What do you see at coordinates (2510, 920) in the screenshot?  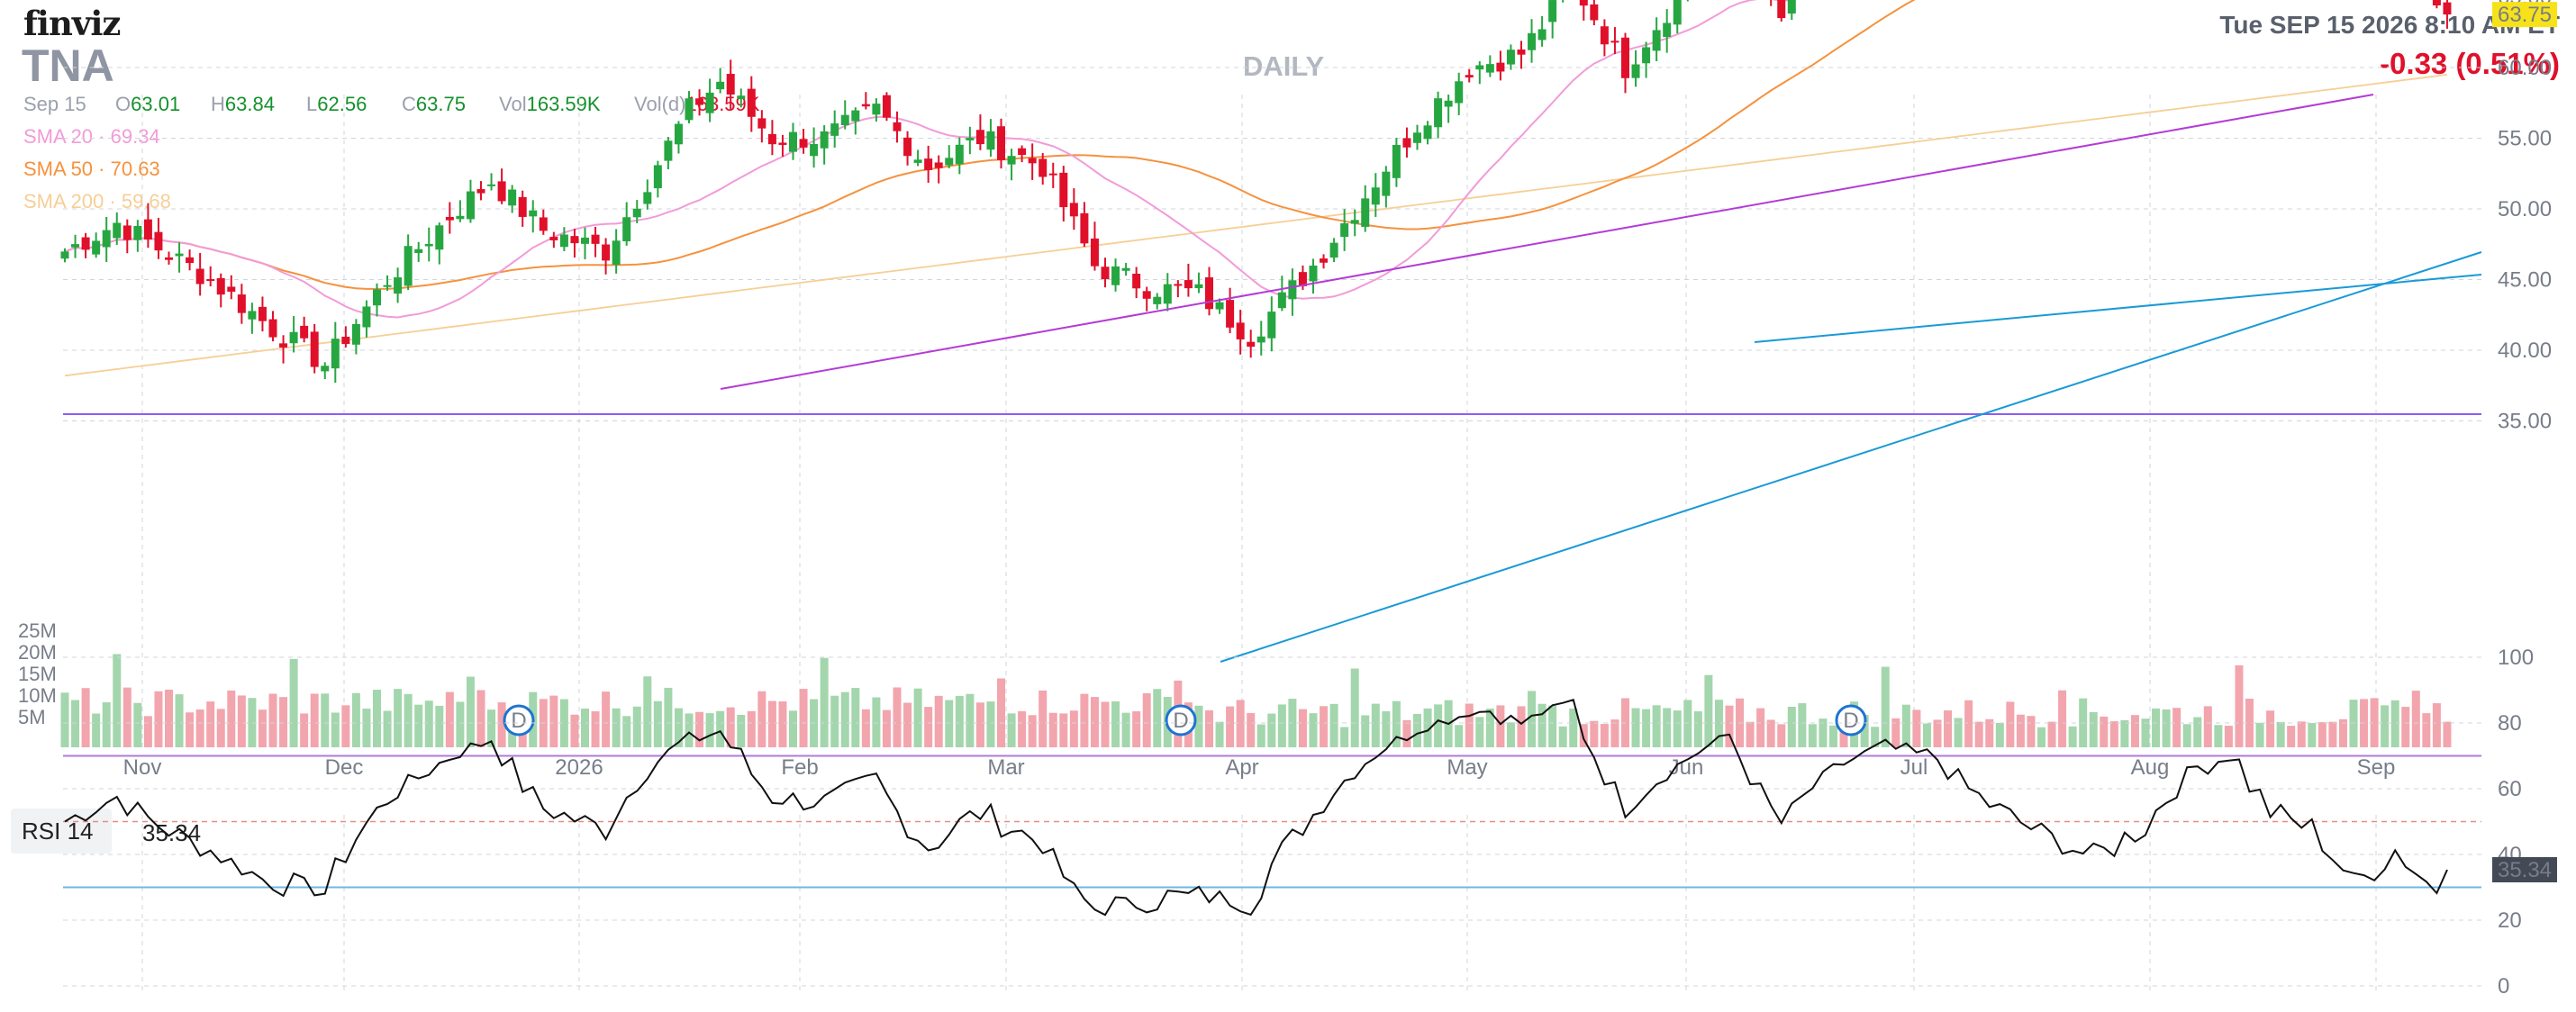 I see `rsi-axis-label: 20` at bounding box center [2510, 920].